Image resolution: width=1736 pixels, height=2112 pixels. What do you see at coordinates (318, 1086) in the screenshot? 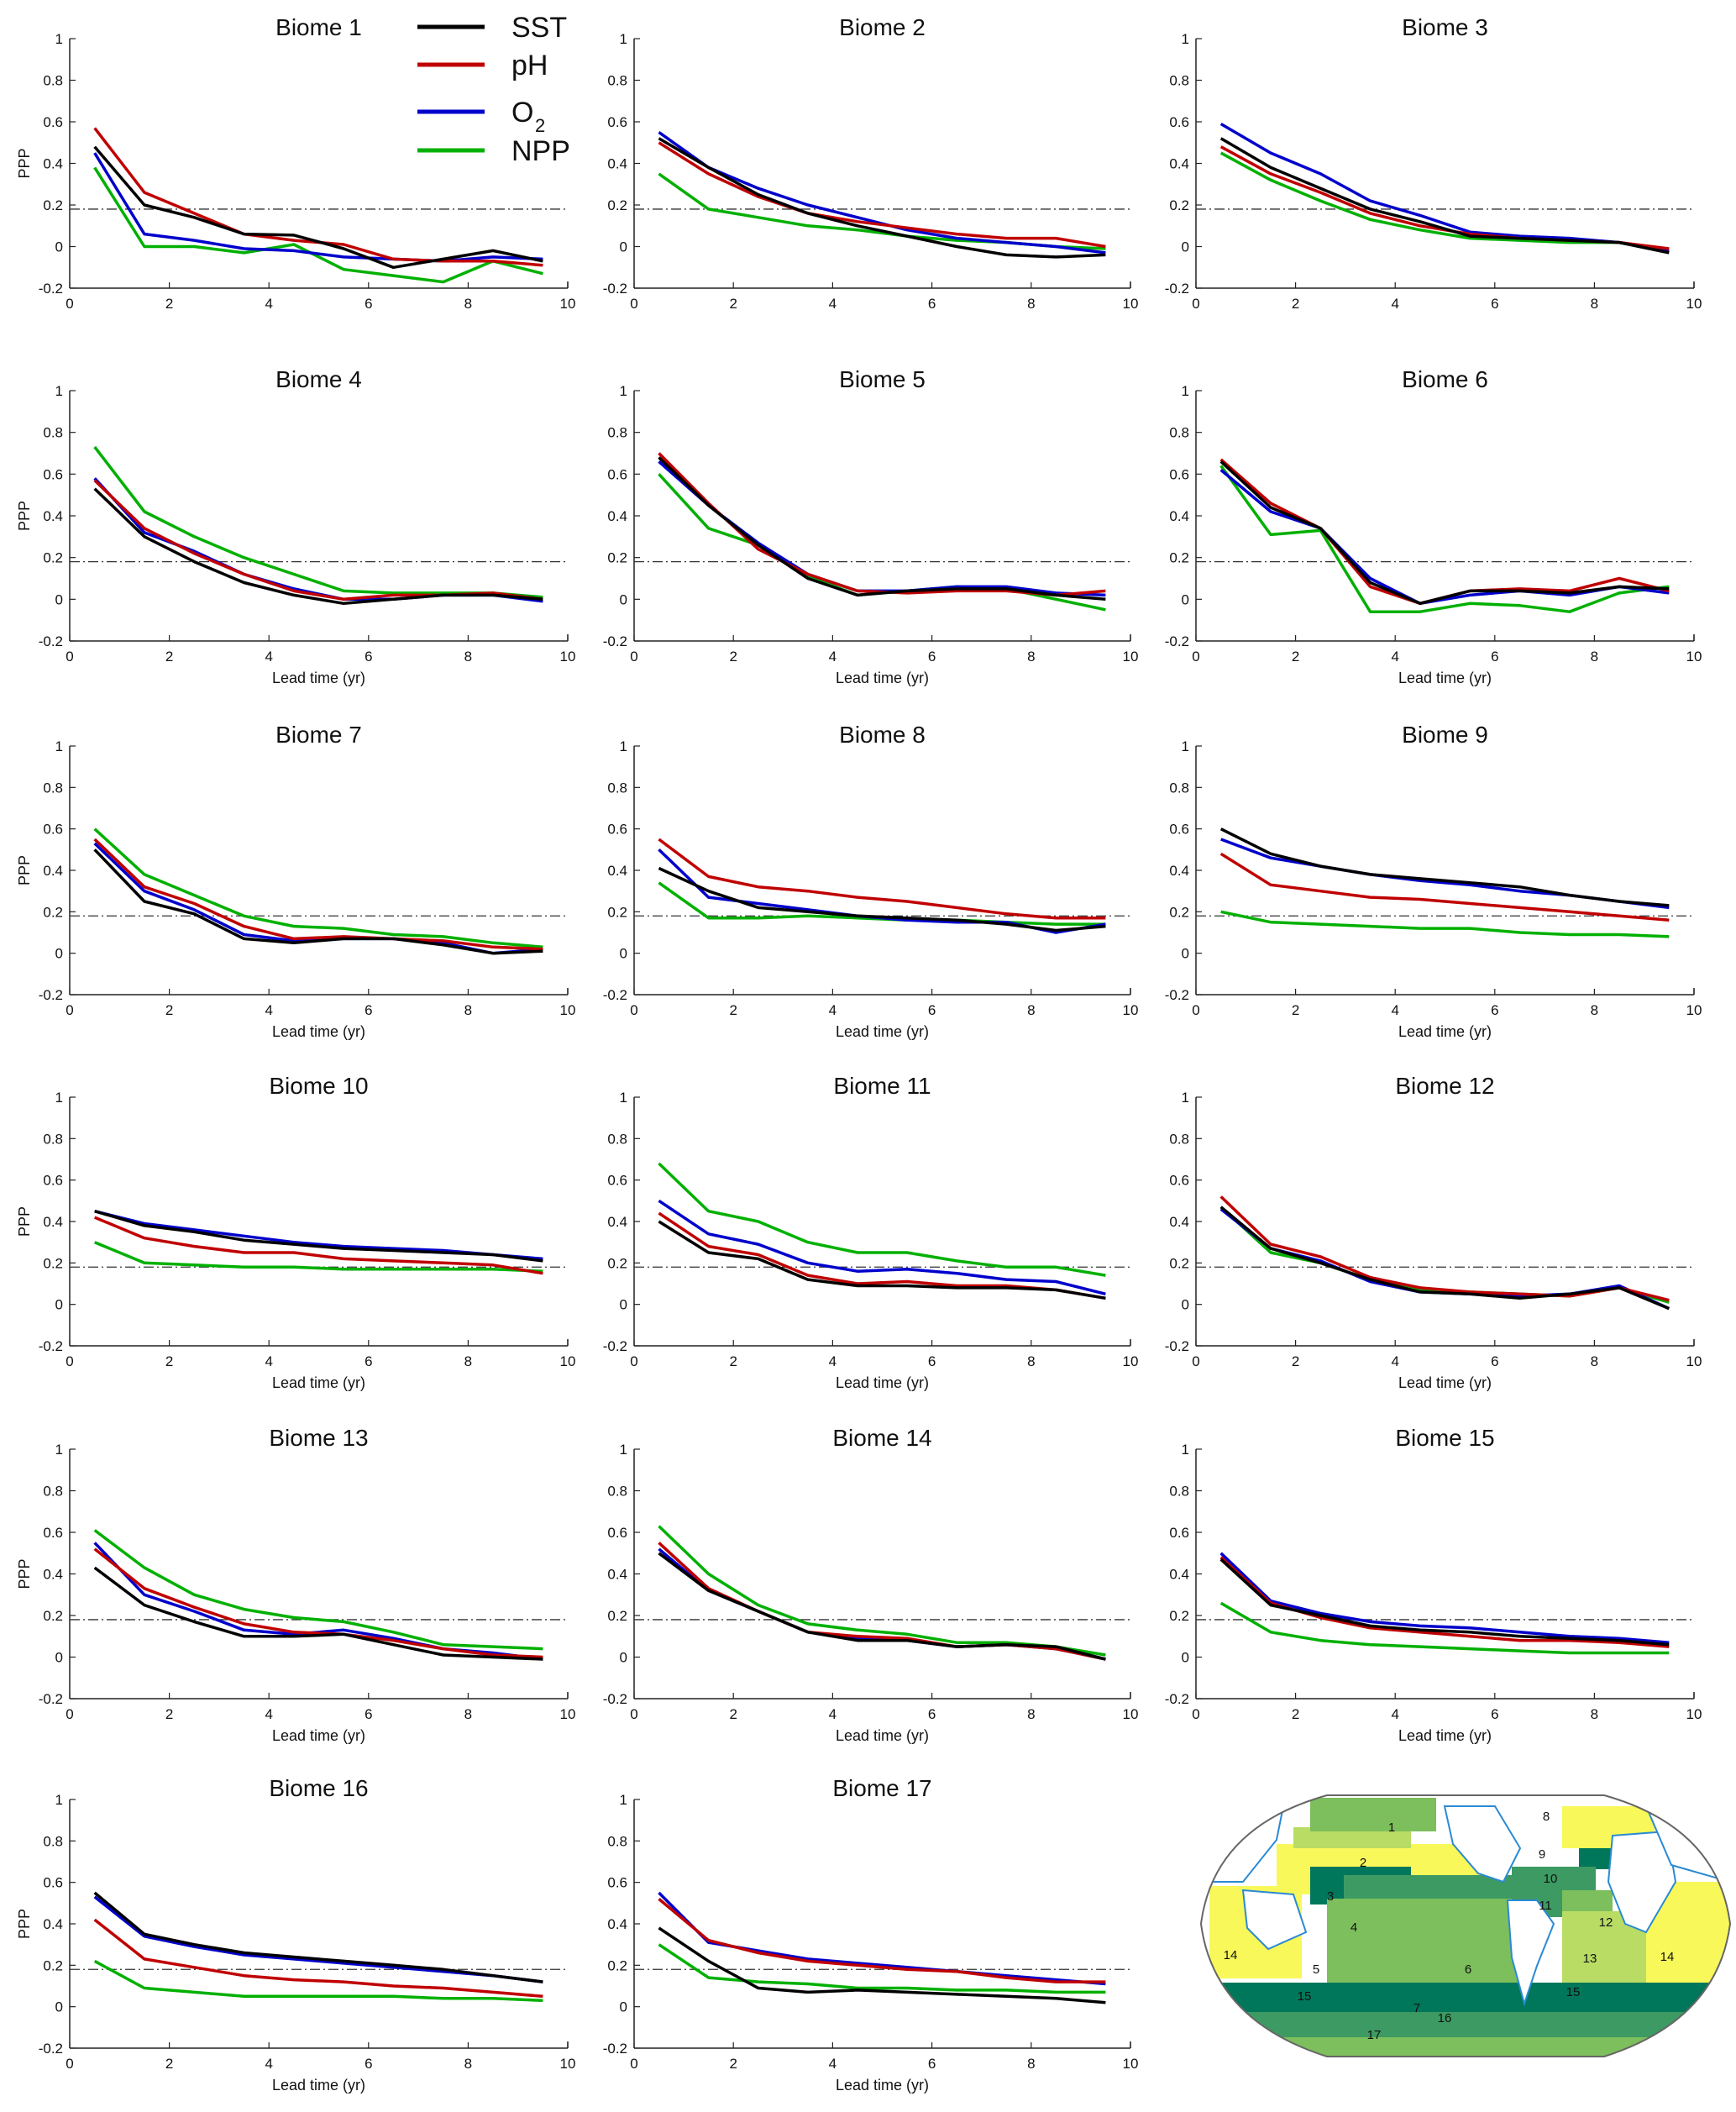
I see `panel-title: Biome 10` at bounding box center [318, 1086].